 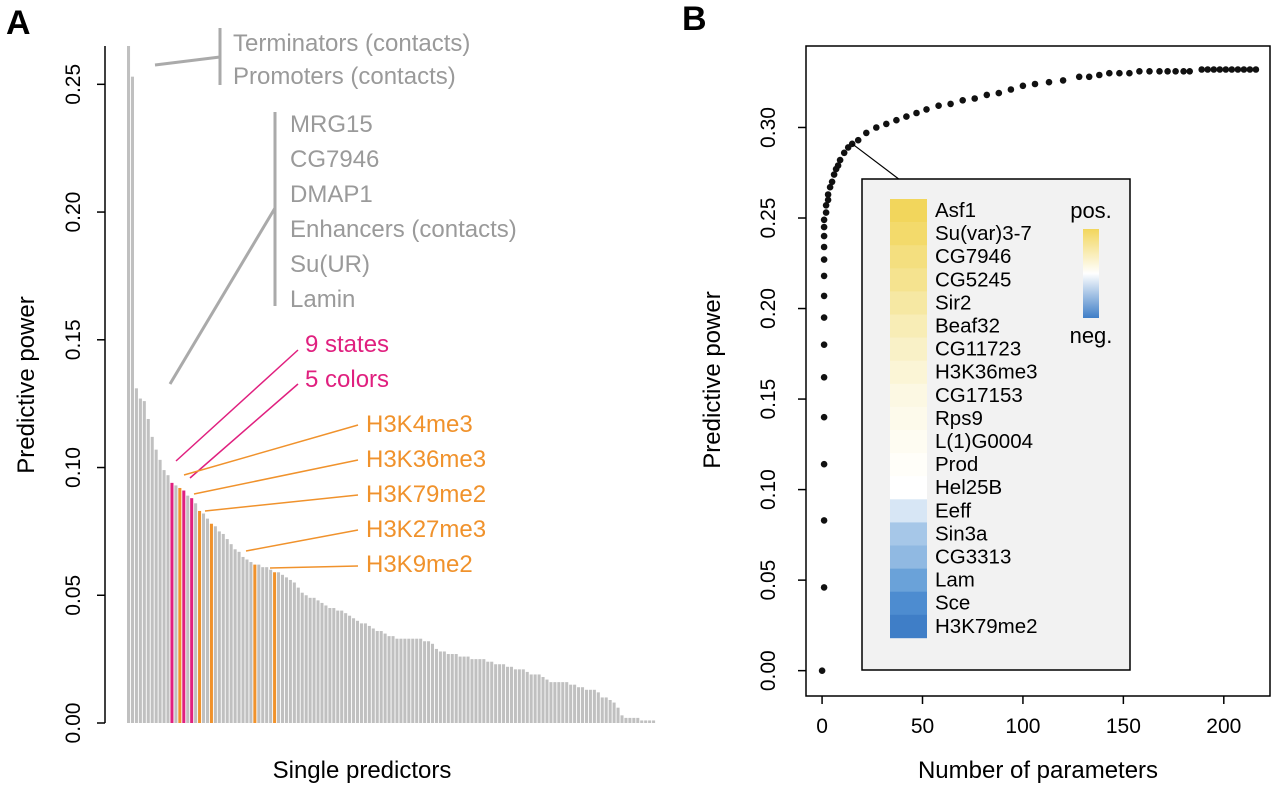 I want to click on a-ytick-label-3: 0.15, so click(x=73, y=339).